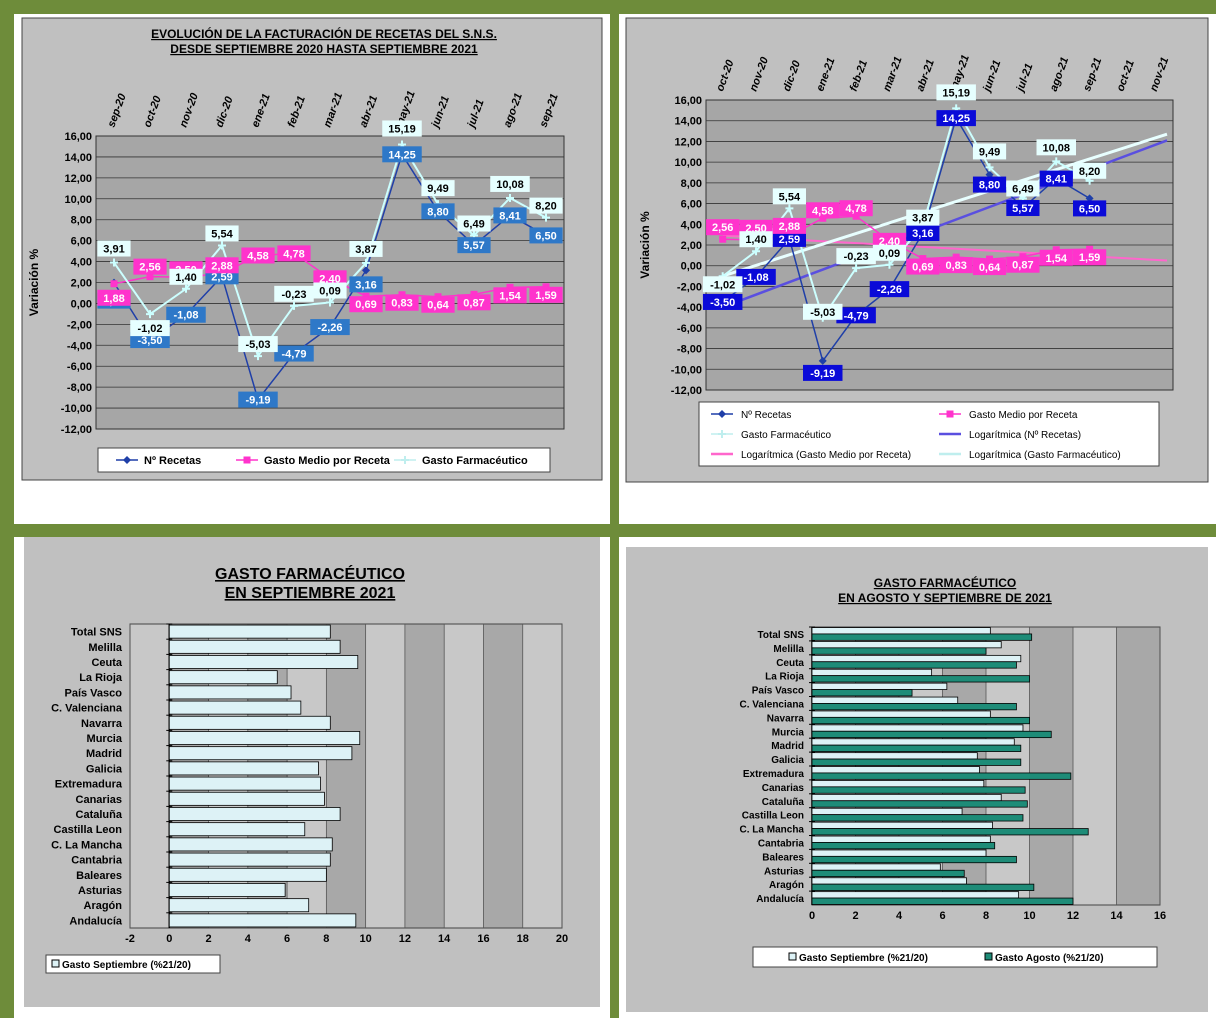 This screenshot has height=1018, width=1216. I want to click on data-label: 1,40, so click(185, 278).